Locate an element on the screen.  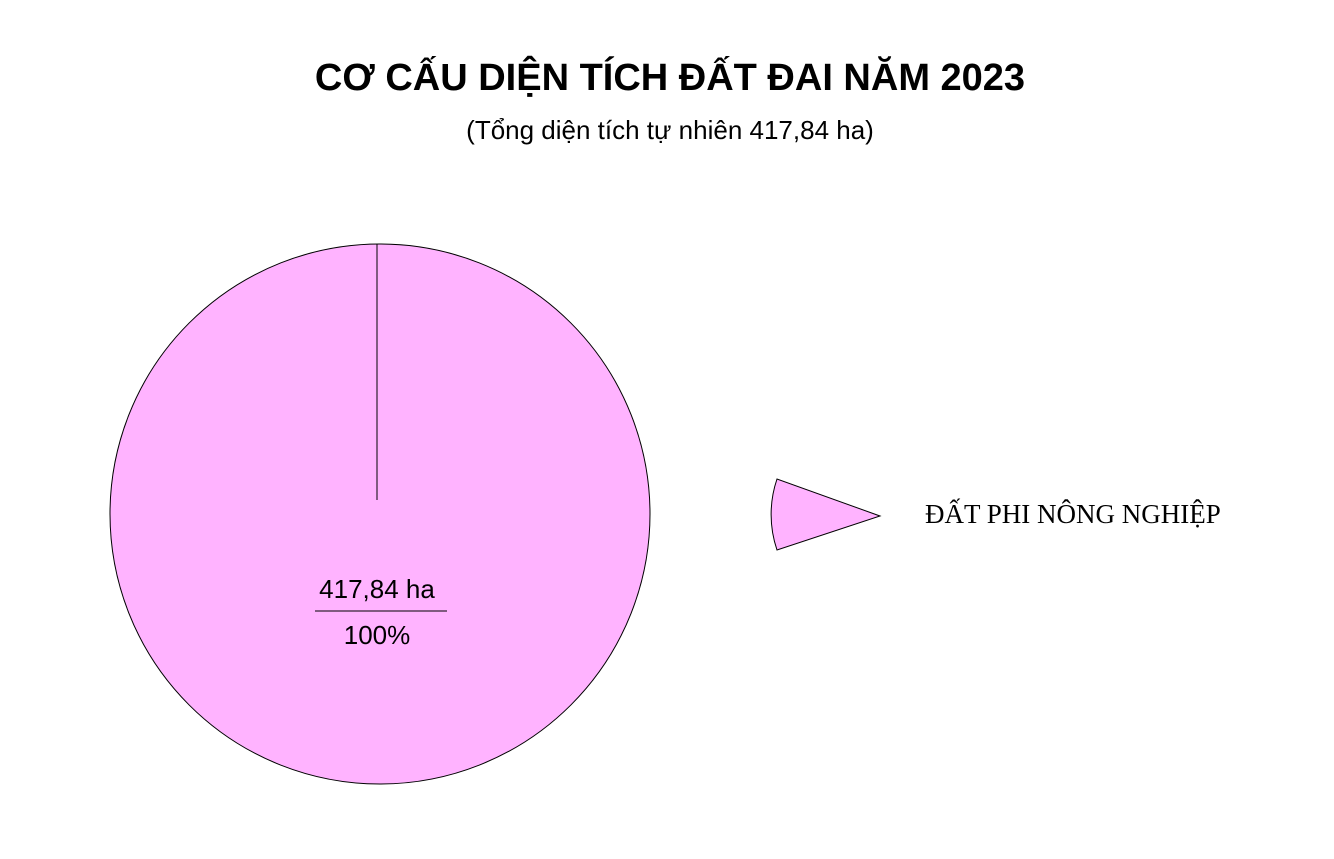
value-label: 417,84 ha is located at coordinates (377, 589).